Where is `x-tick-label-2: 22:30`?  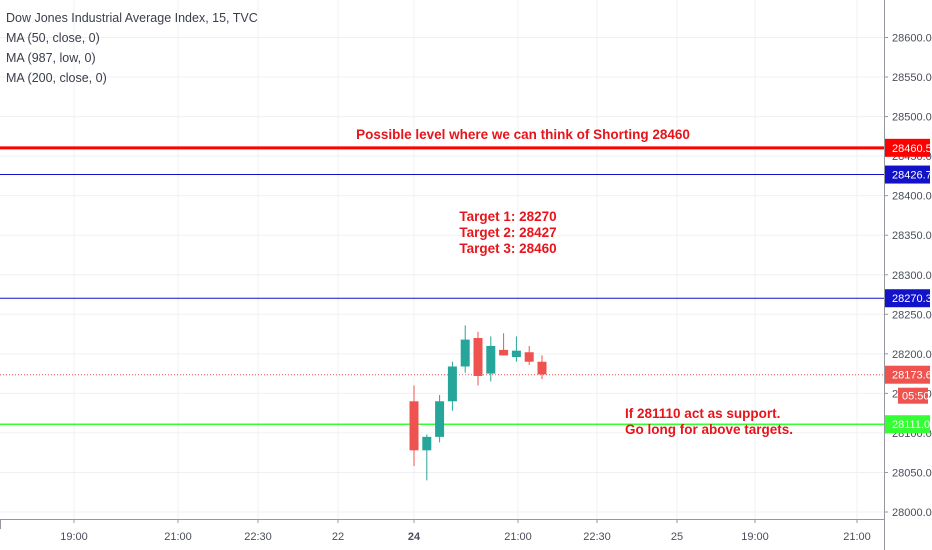
x-tick-label-2: 22:30 is located at coordinates (258, 537).